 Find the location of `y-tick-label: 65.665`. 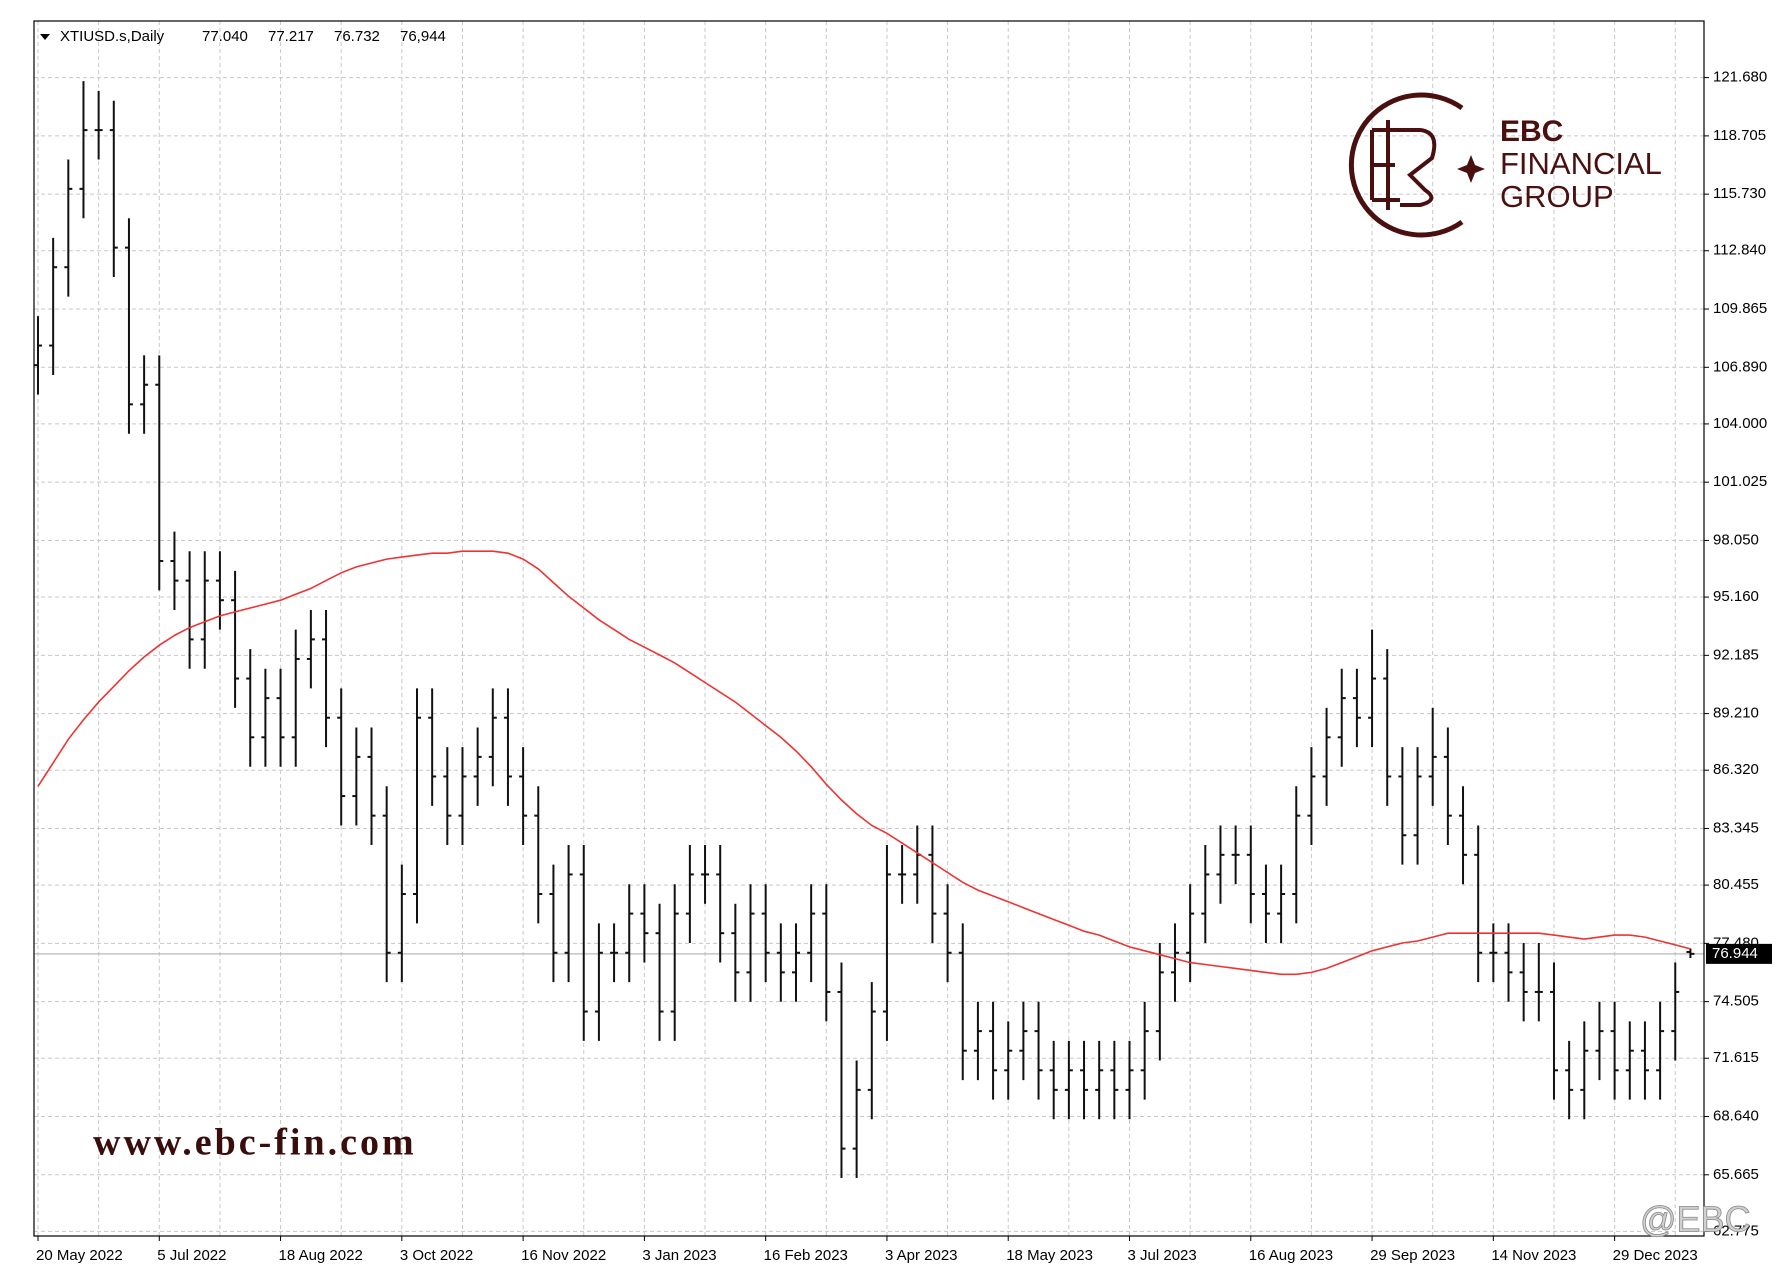

y-tick-label: 65.665 is located at coordinates (1736, 1174).